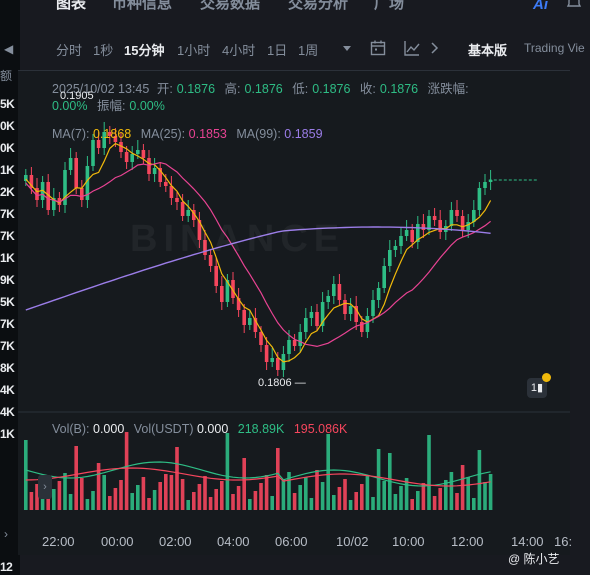  What do you see at coordinates (331, 89) in the screenshot?
I see `low-value: 0.1876` at bounding box center [331, 89].